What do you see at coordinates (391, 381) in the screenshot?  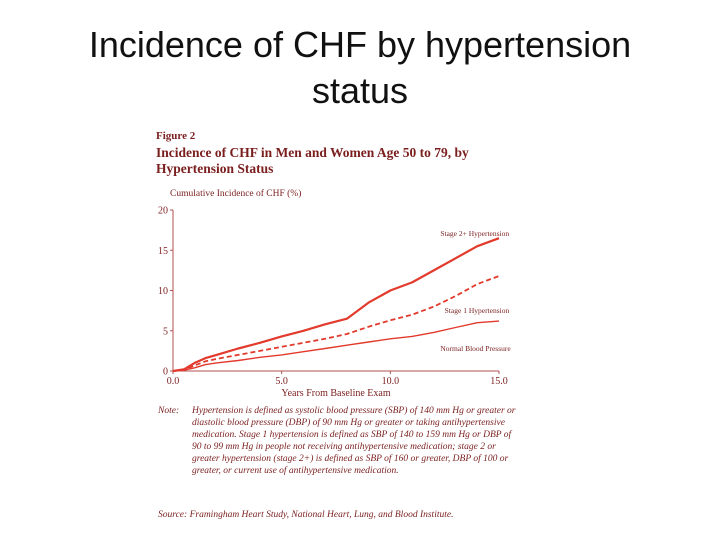 I see `x-tick-label: 10.0` at bounding box center [391, 381].